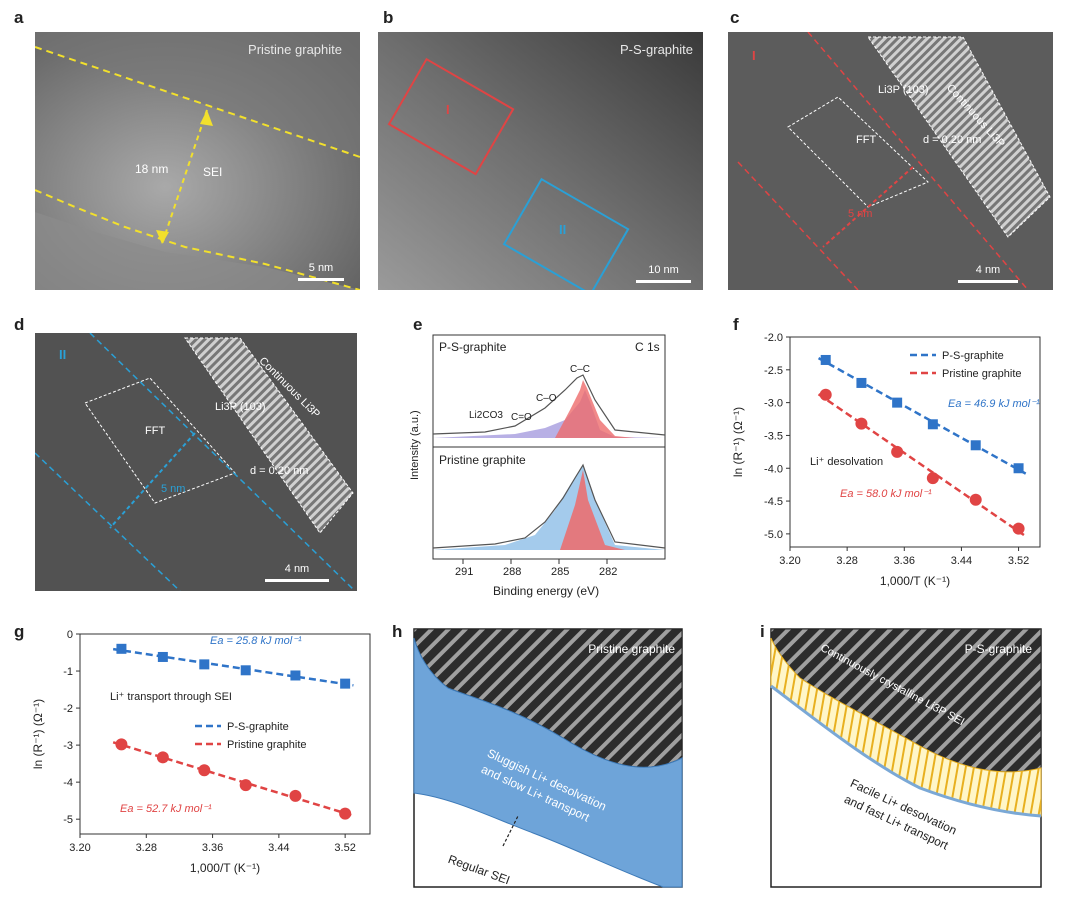  I want to click on region-marker-1-b: I, so click(448, 109).